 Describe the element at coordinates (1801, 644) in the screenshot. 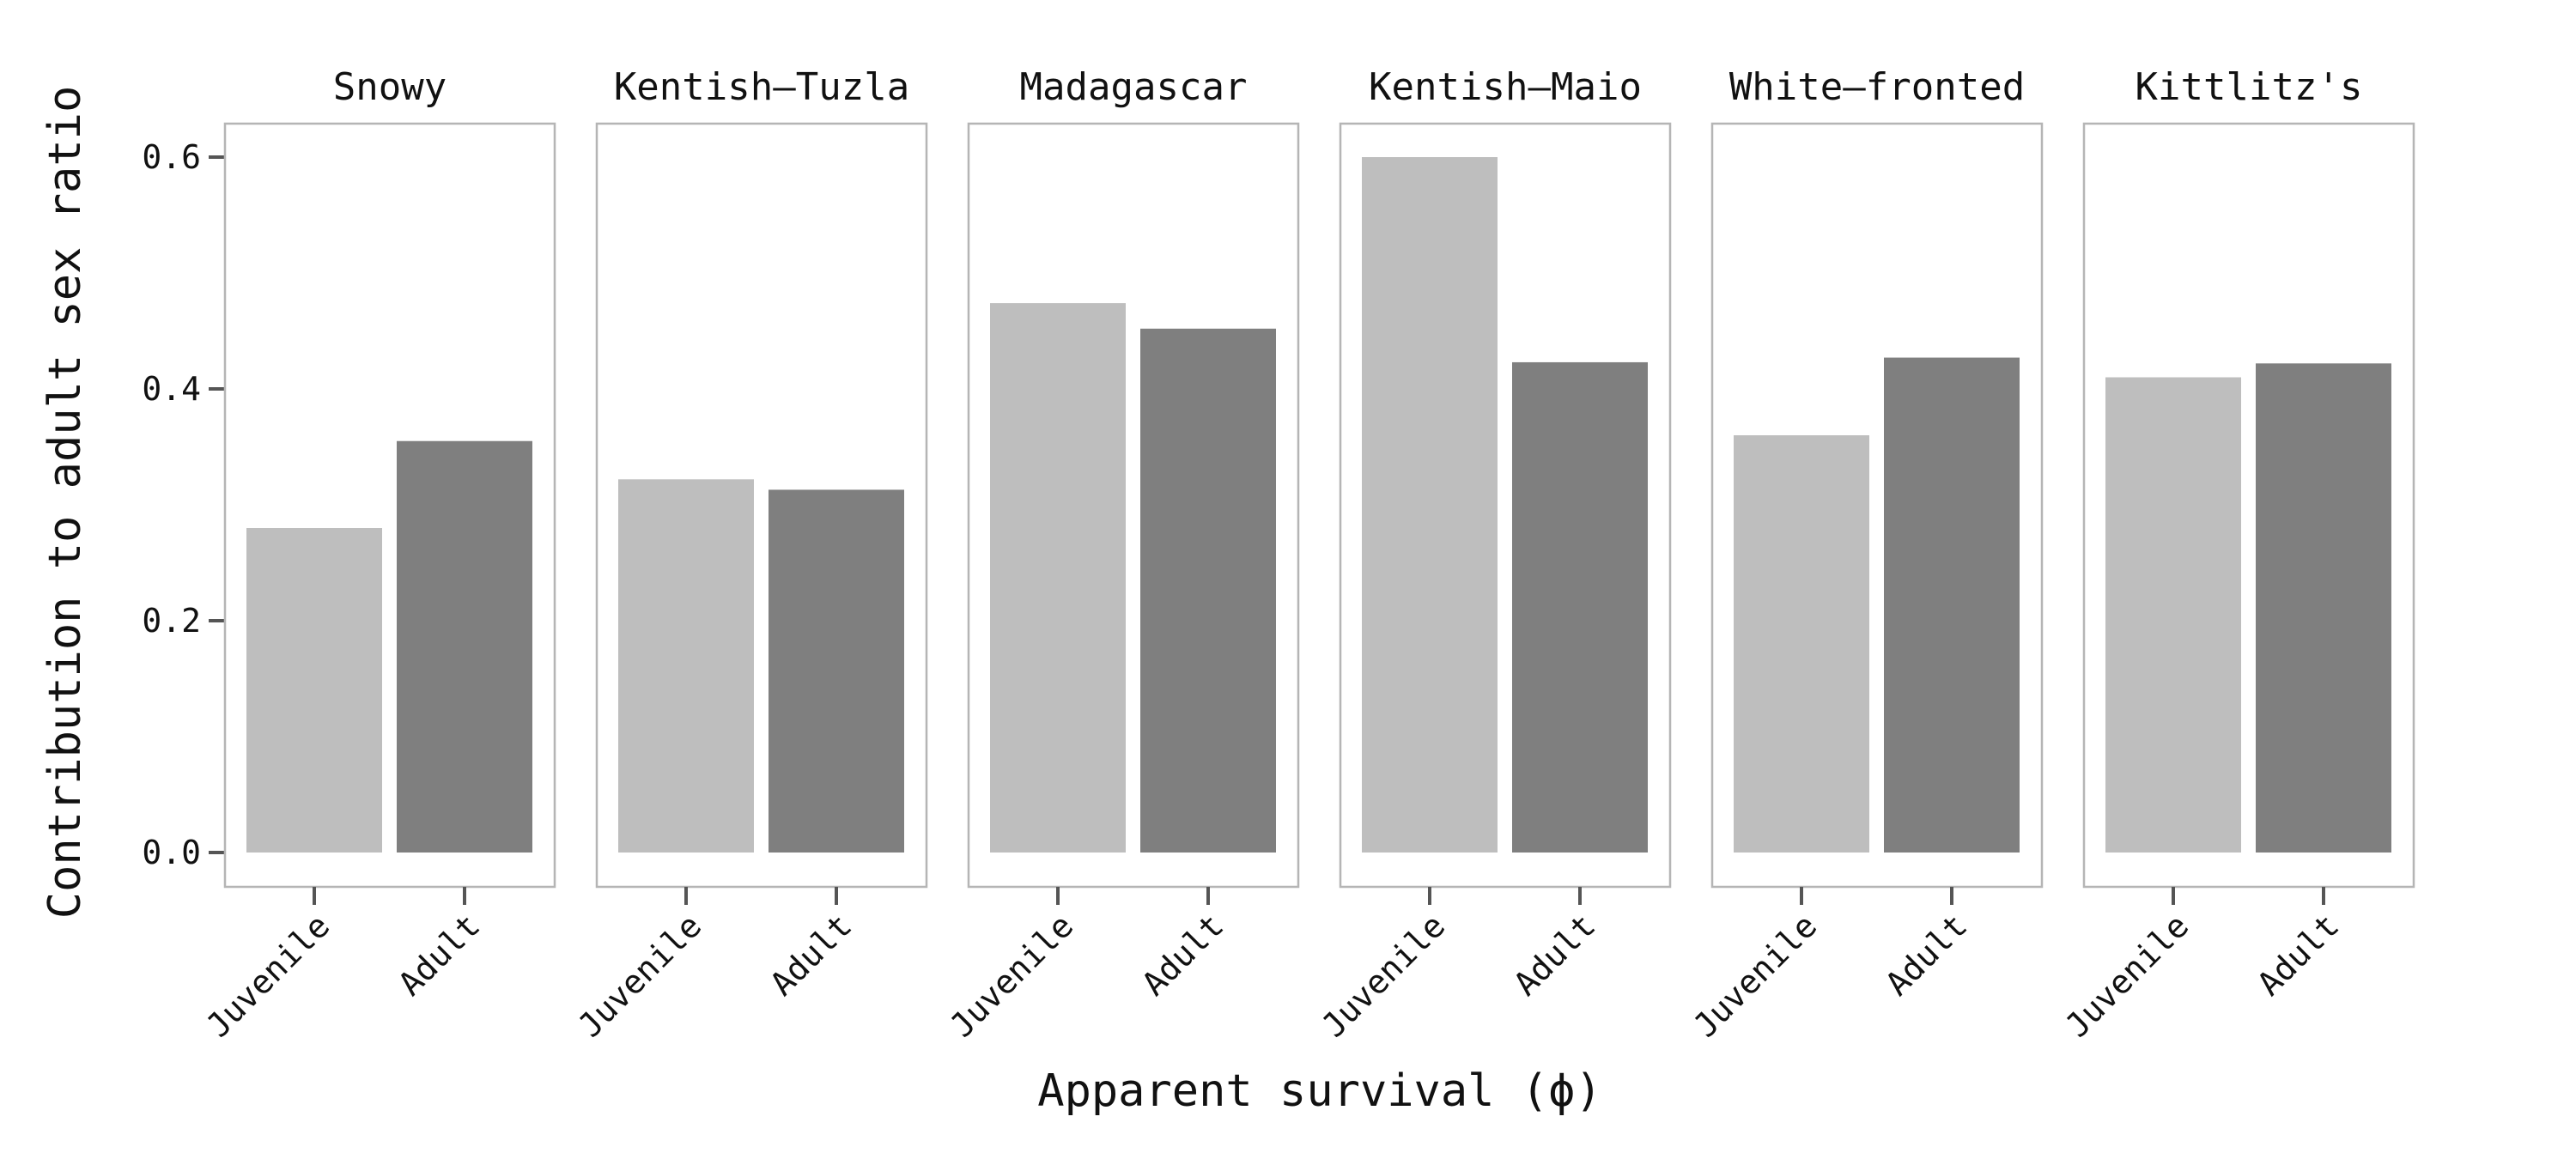

I see `bar-white-fronted-juvenile` at that location.